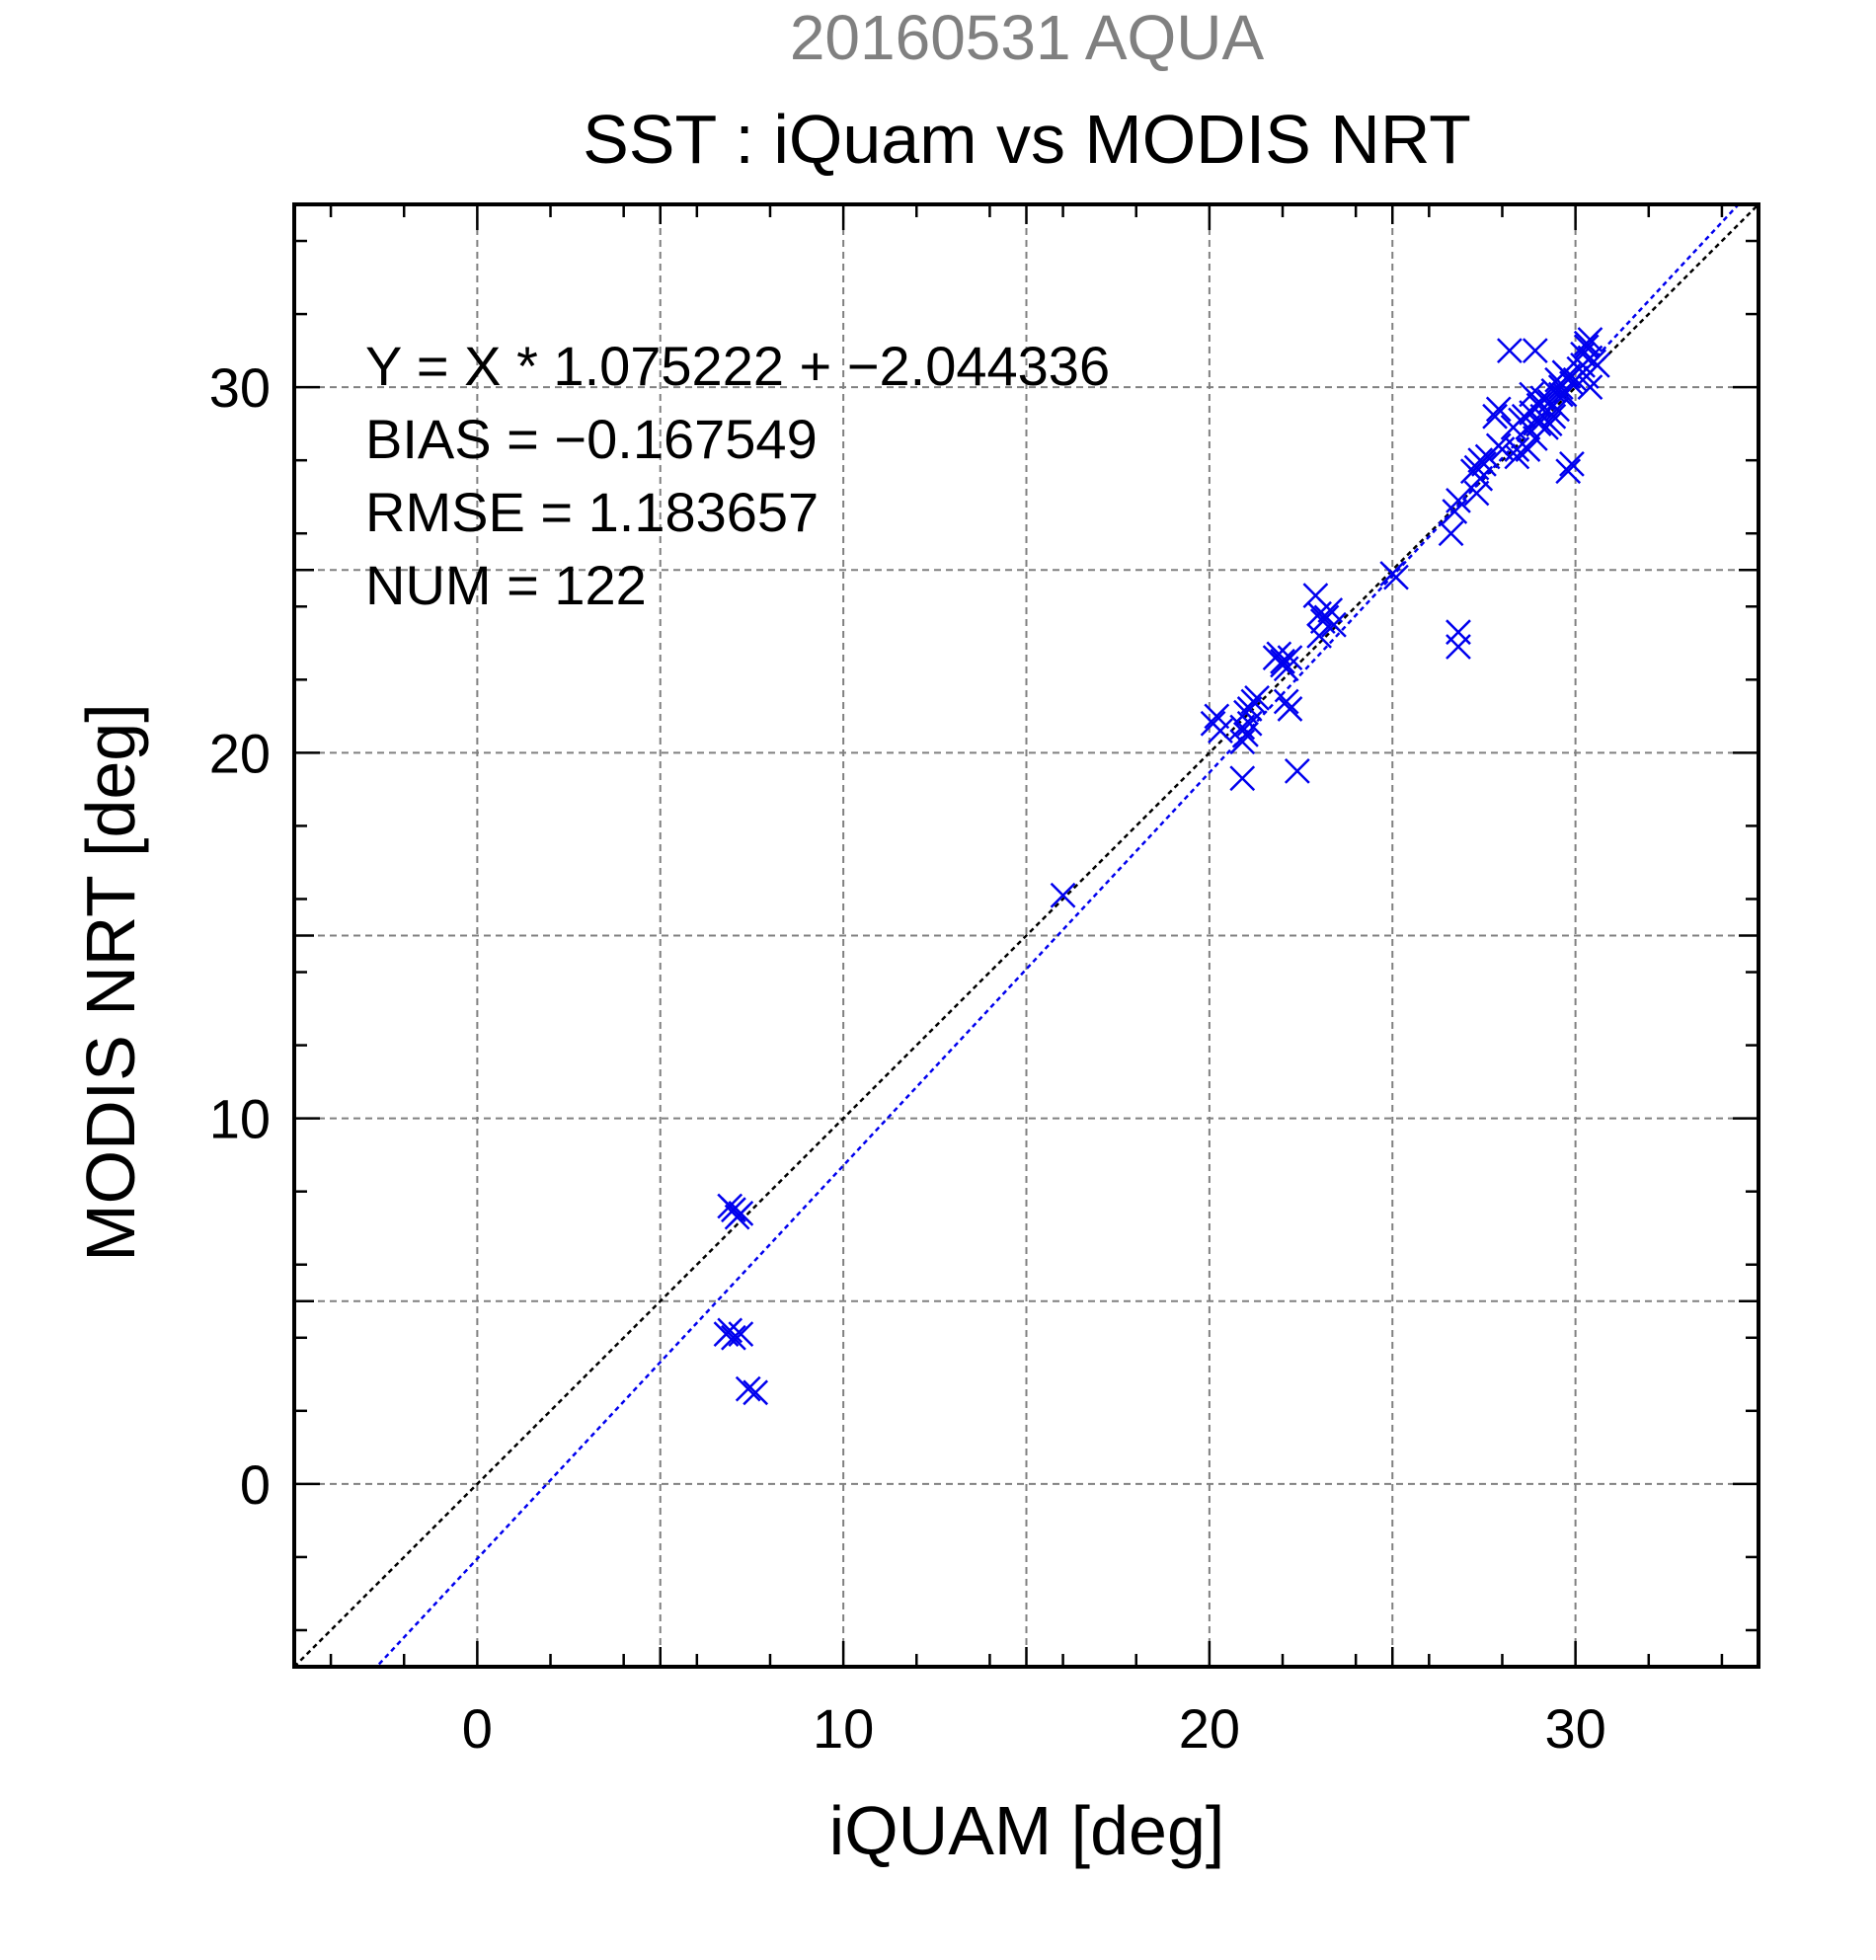  I want to click on x-axis-label: iQUAM [deg], so click(1027, 1830).